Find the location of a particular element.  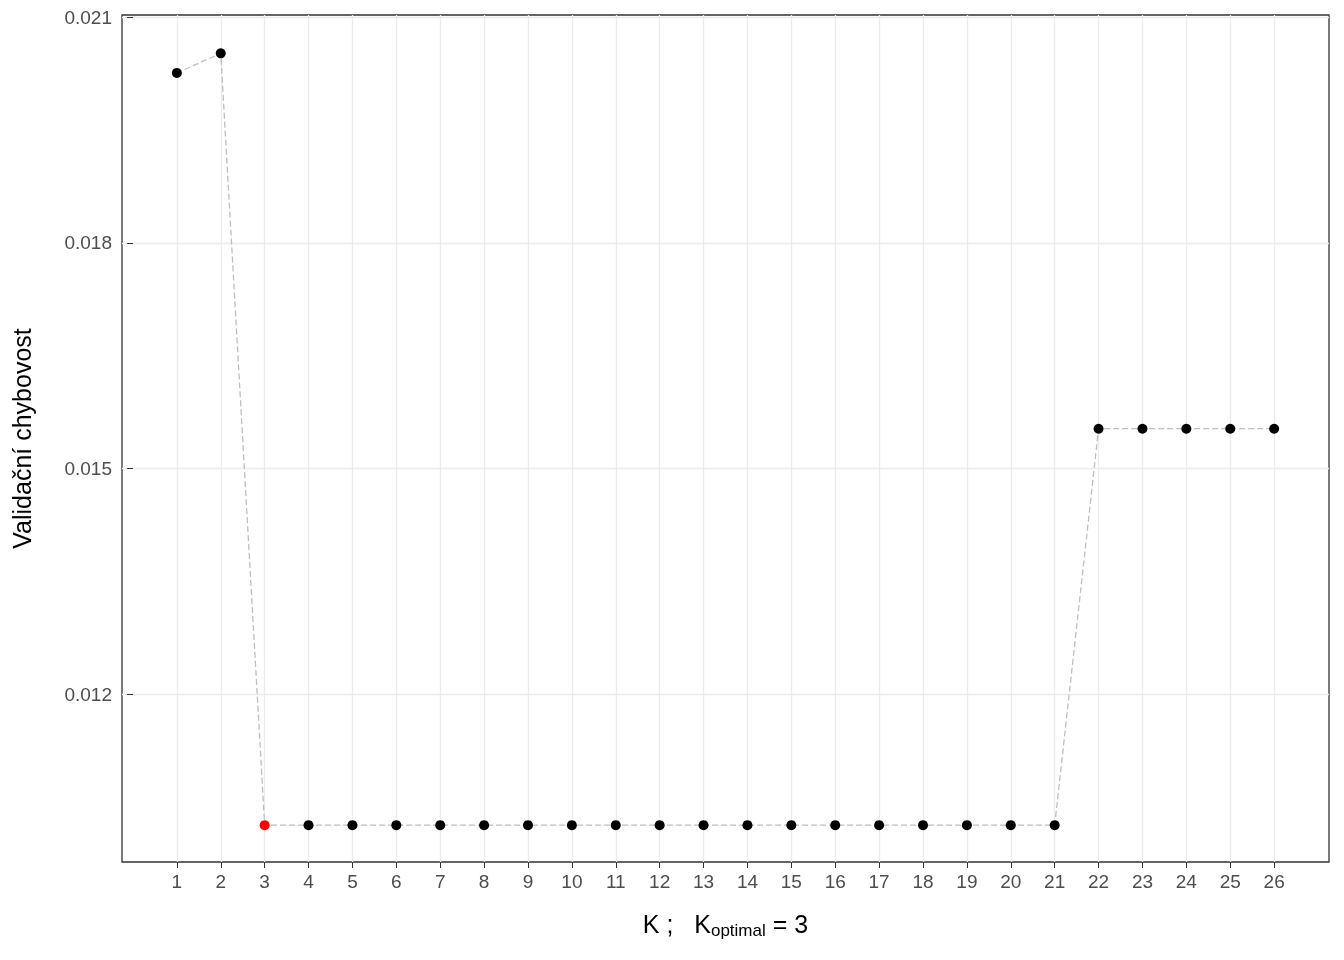

y-tick-label: 0.012 is located at coordinates (88, 694).